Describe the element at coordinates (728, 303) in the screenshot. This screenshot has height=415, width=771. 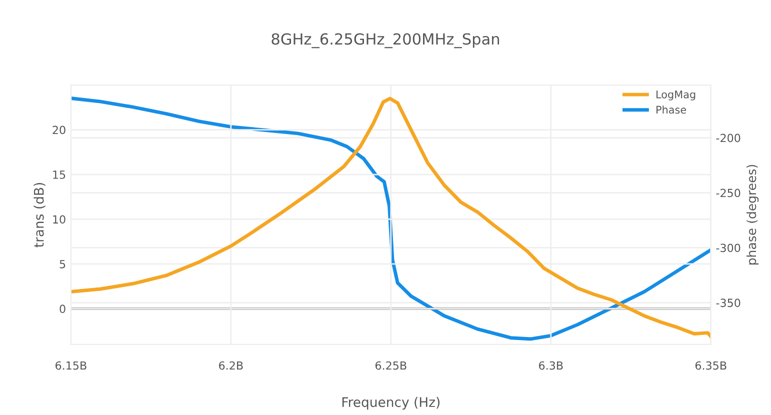
I see `y2-tick-label: -350` at that location.